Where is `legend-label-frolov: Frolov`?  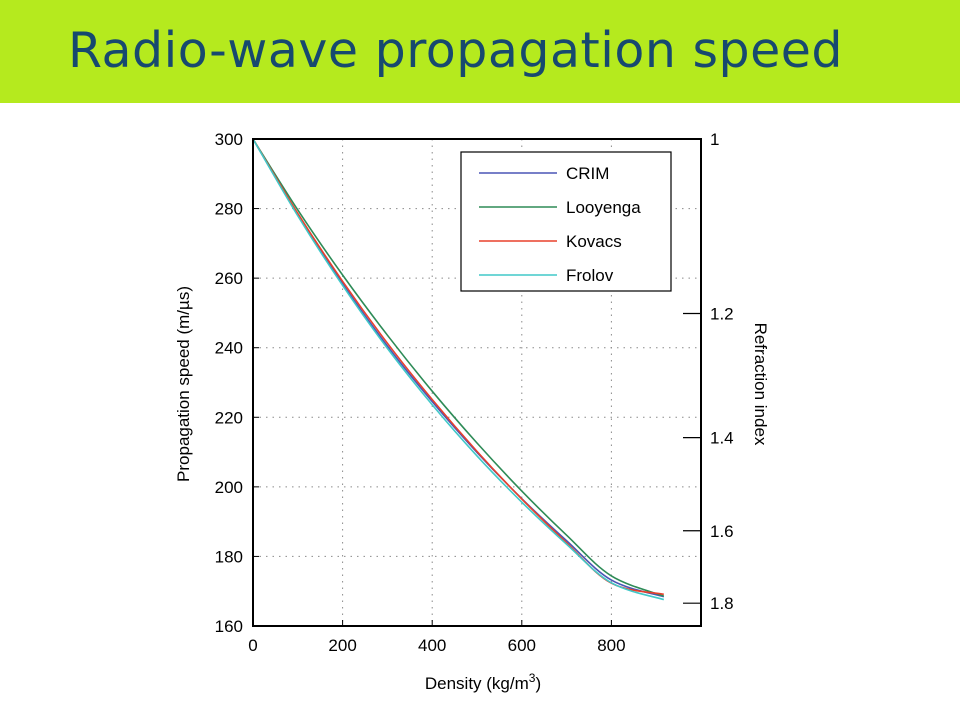 legend-label-frolov: Frolov is located at coordinates (590, 275).